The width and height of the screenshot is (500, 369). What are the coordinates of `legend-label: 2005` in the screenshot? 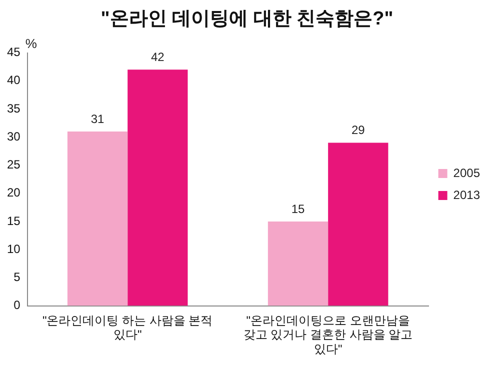 It's located at (466, 173).